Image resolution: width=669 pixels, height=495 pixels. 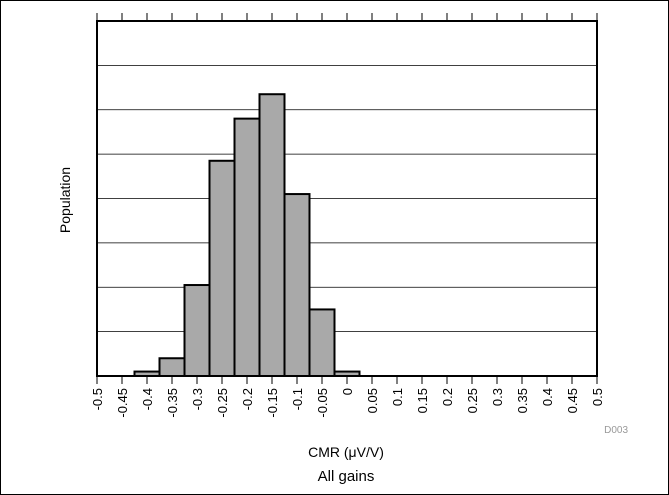 What do you see at coordinates (346, 452) in the screenshot?
I see `x-axis-label: CMR (μV/V)` at bounding box center [346, 452].